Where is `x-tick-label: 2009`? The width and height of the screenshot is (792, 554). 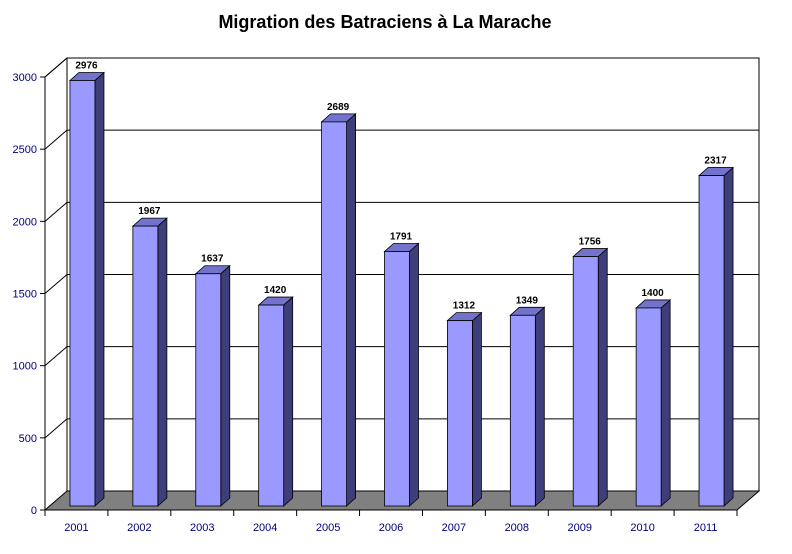 x-tick-label: 2009 is located at coordinates (579, 528).